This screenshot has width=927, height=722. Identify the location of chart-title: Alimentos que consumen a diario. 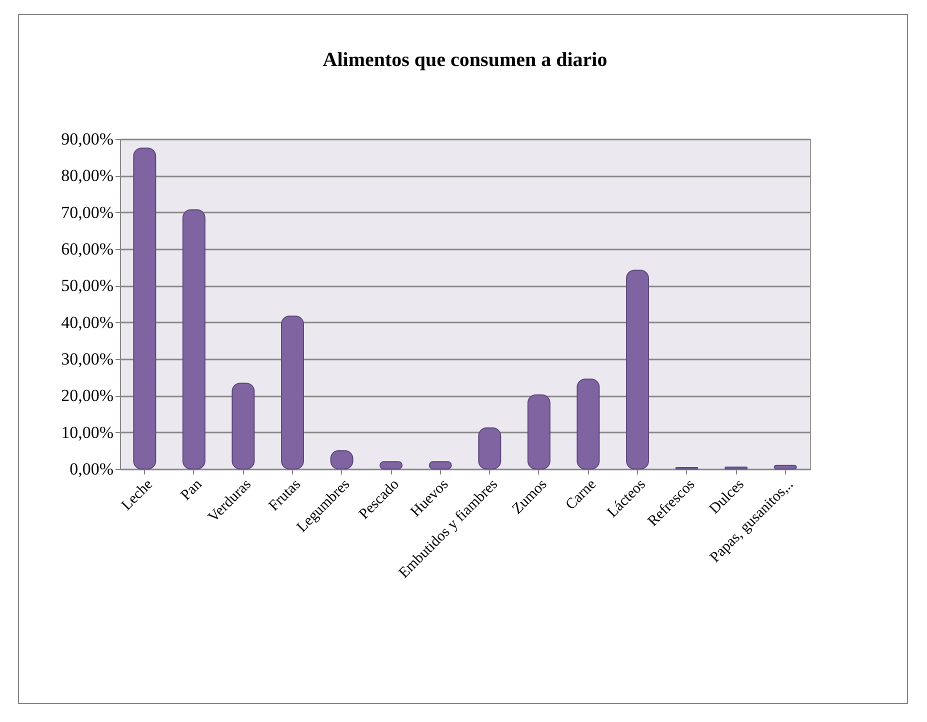
(465, 60).